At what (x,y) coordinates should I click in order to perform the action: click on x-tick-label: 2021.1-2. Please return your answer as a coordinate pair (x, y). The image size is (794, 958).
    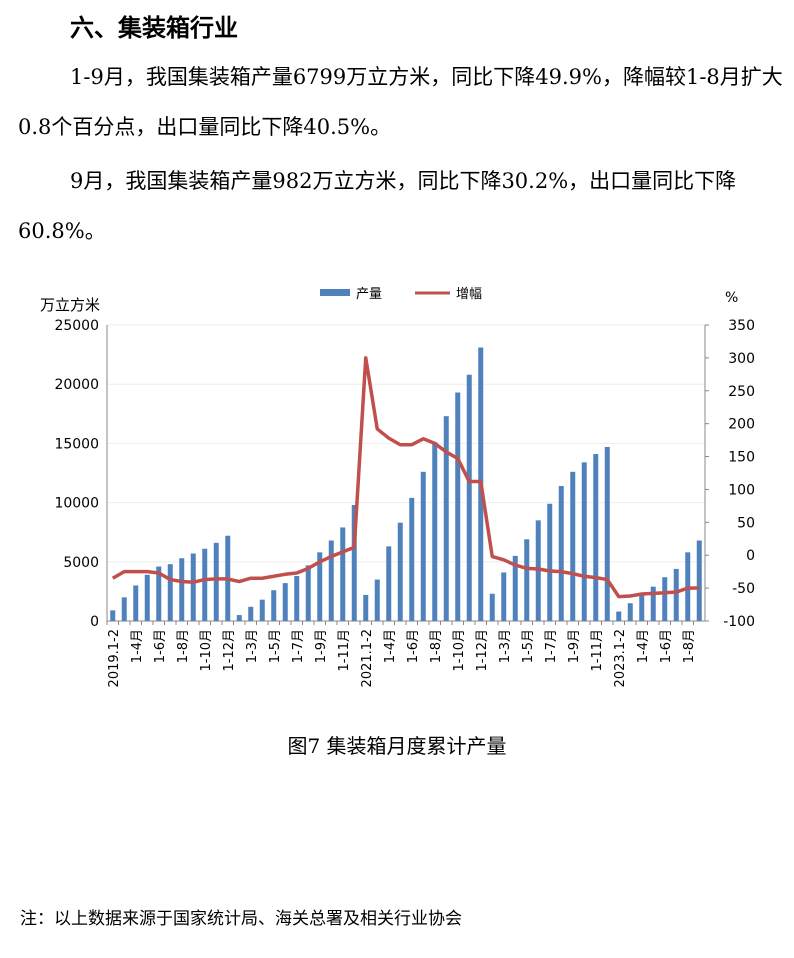
    Looking at the image, I should click on (367, 658).